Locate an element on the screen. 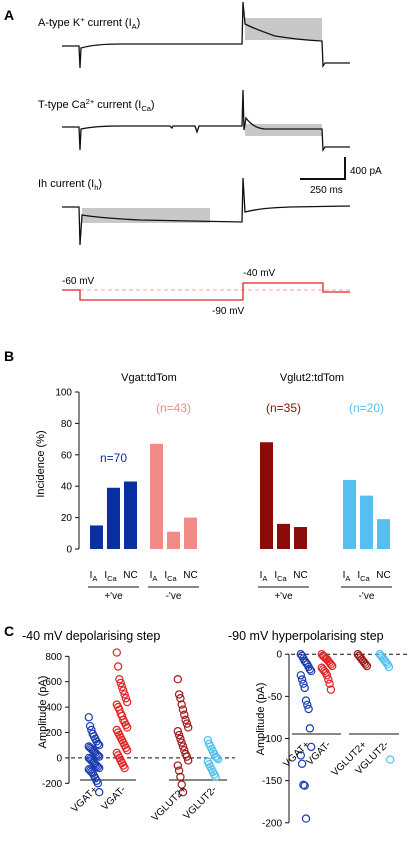 This screenshot has height=850, width=411. ih-analysis-window is located at coordinates (146, 215).